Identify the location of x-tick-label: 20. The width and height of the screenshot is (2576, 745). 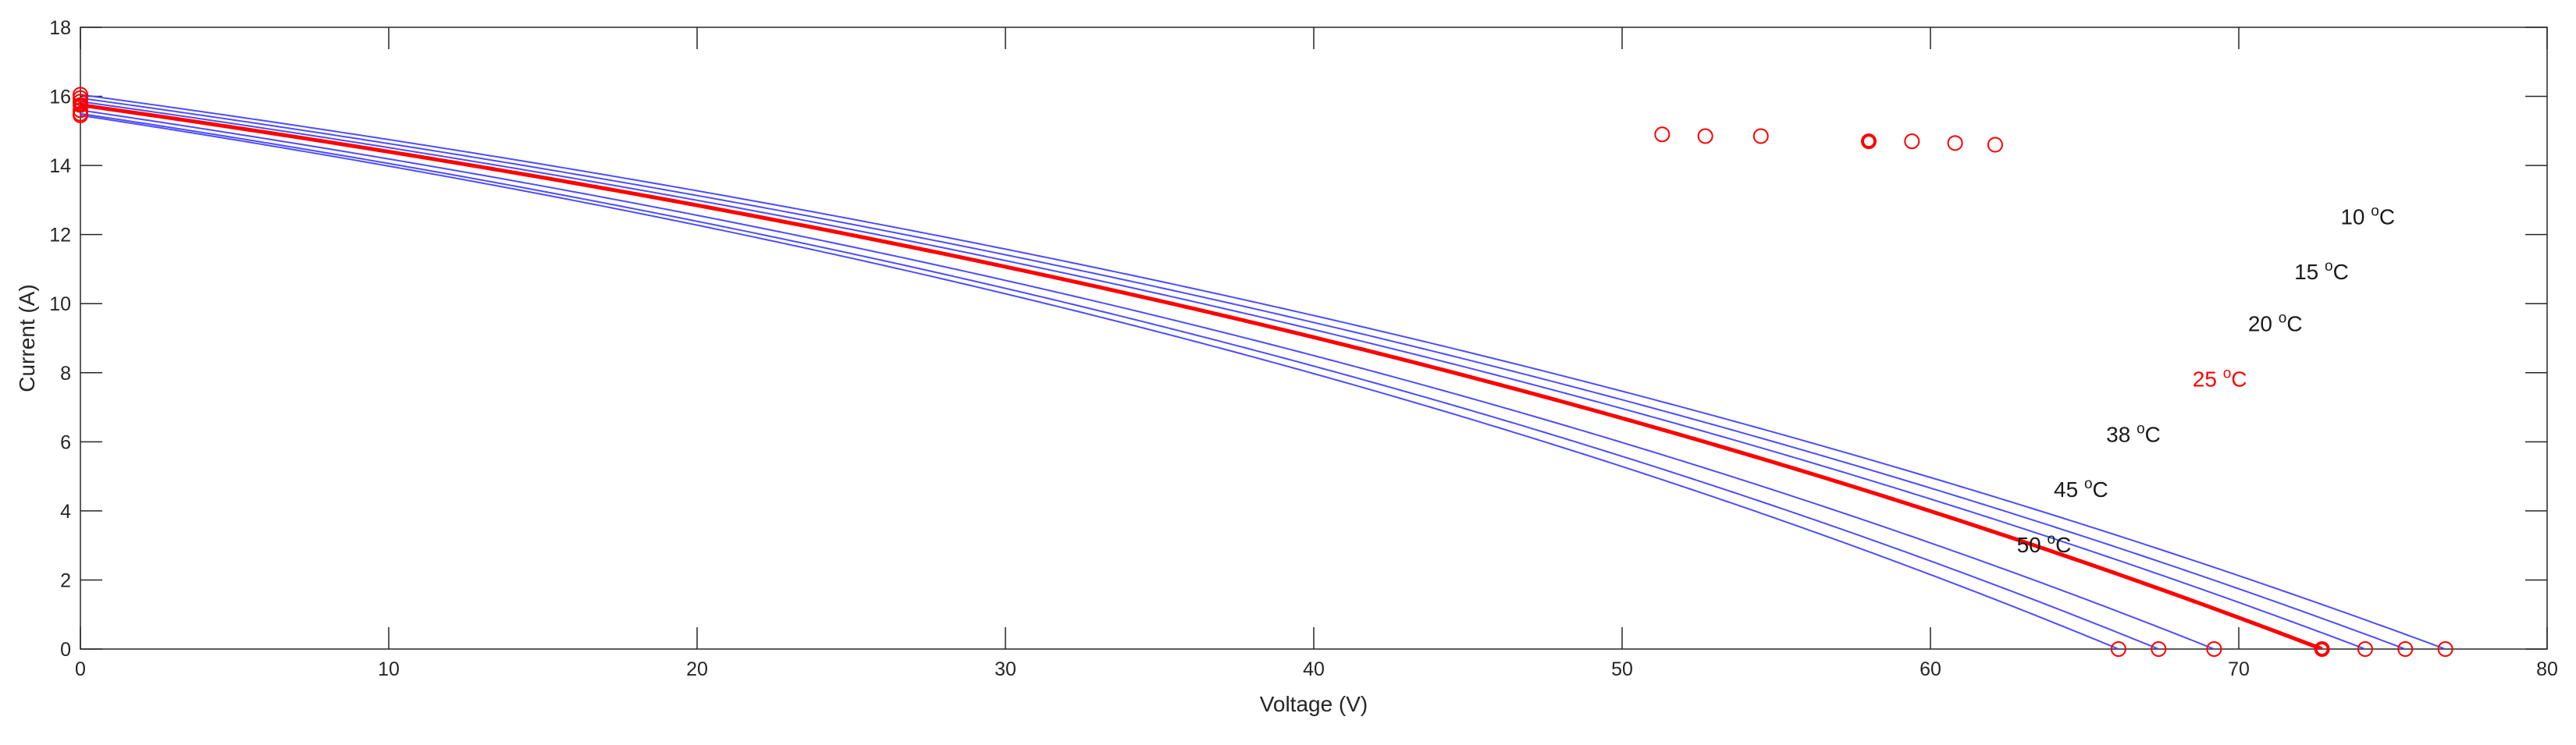
(697, 669).